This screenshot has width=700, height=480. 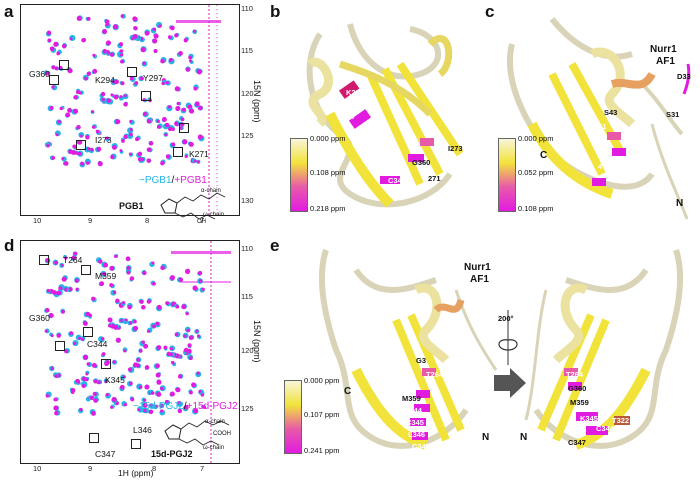 What do you see at coordinates (105, 80) in the screenshot?
I see `residue-label-k294-a: K294` at bounding box center [105, 80].